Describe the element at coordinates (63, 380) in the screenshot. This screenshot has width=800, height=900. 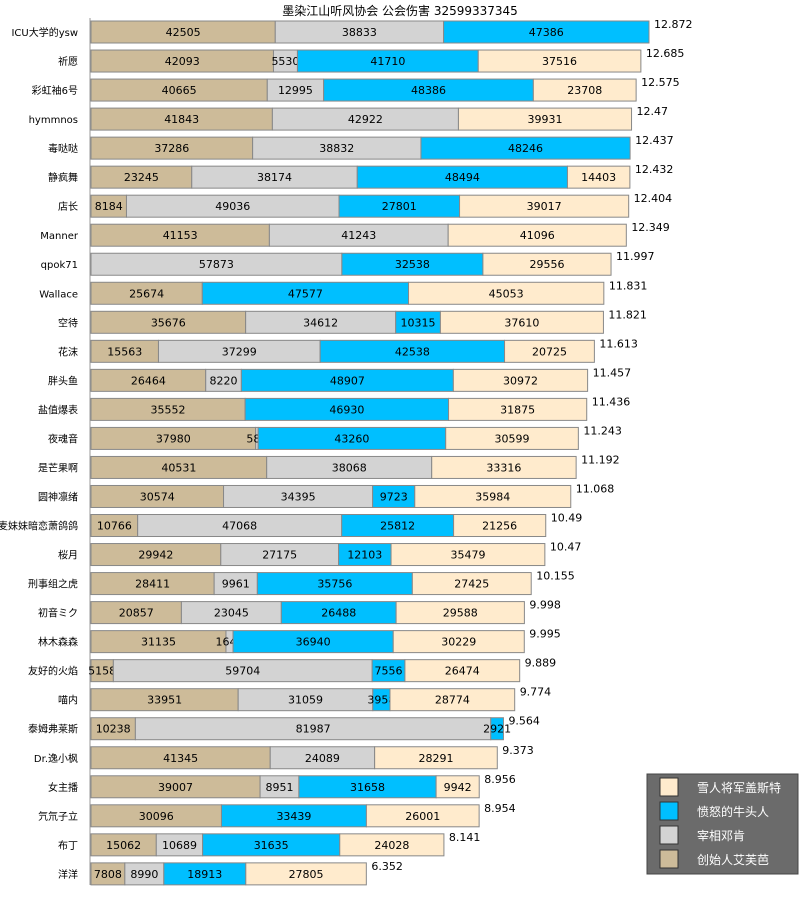
I see `row-name-label: 胖头鱼` at that location.